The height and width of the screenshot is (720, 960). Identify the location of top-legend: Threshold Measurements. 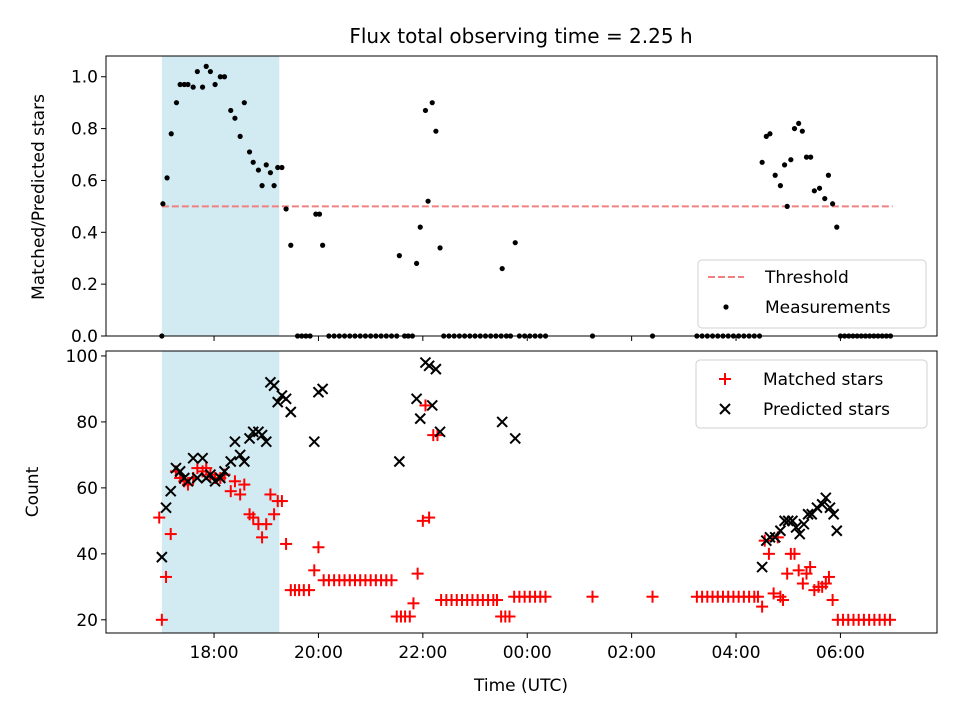
(812, 294).